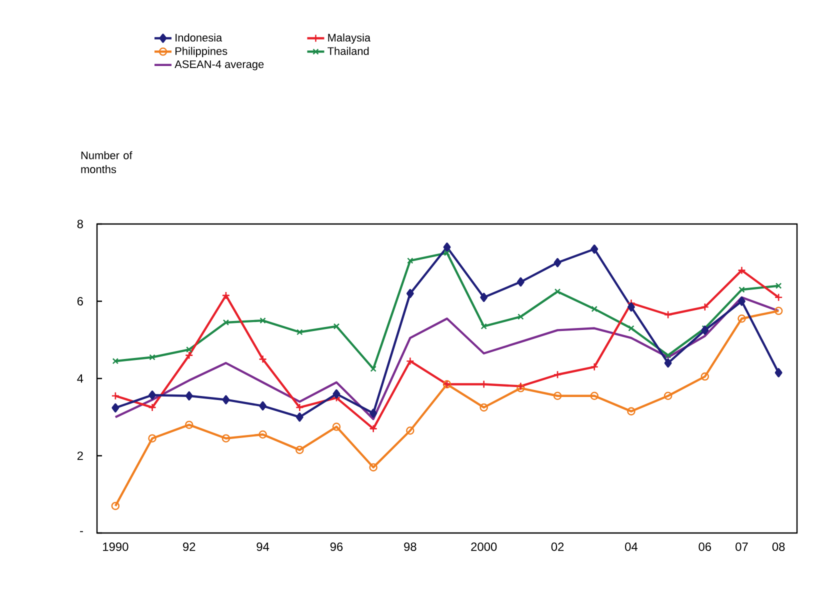 The height and width of the screenshot is (606, 814). Describe the element at coordinates (349, 39) in the screenshot. I see `legend-label: Malaysia` at that location.